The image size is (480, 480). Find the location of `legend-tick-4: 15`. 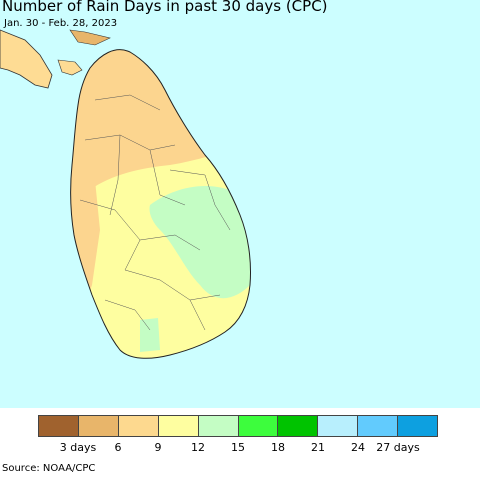

legend-tick-4: 15 is located at coordinates (238, 447).